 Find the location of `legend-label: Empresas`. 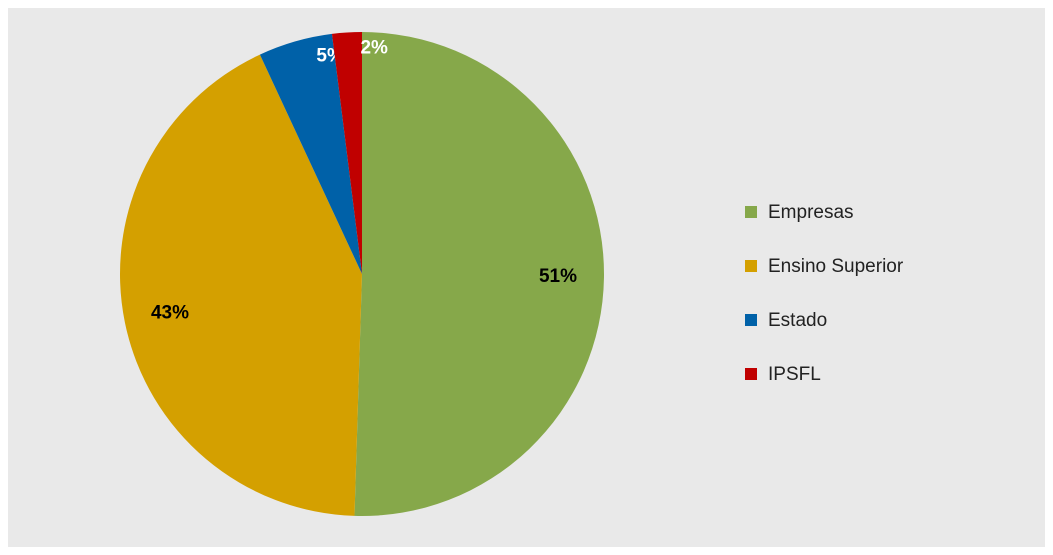

legend-label: Empresas is located at coordinates (811, 212).